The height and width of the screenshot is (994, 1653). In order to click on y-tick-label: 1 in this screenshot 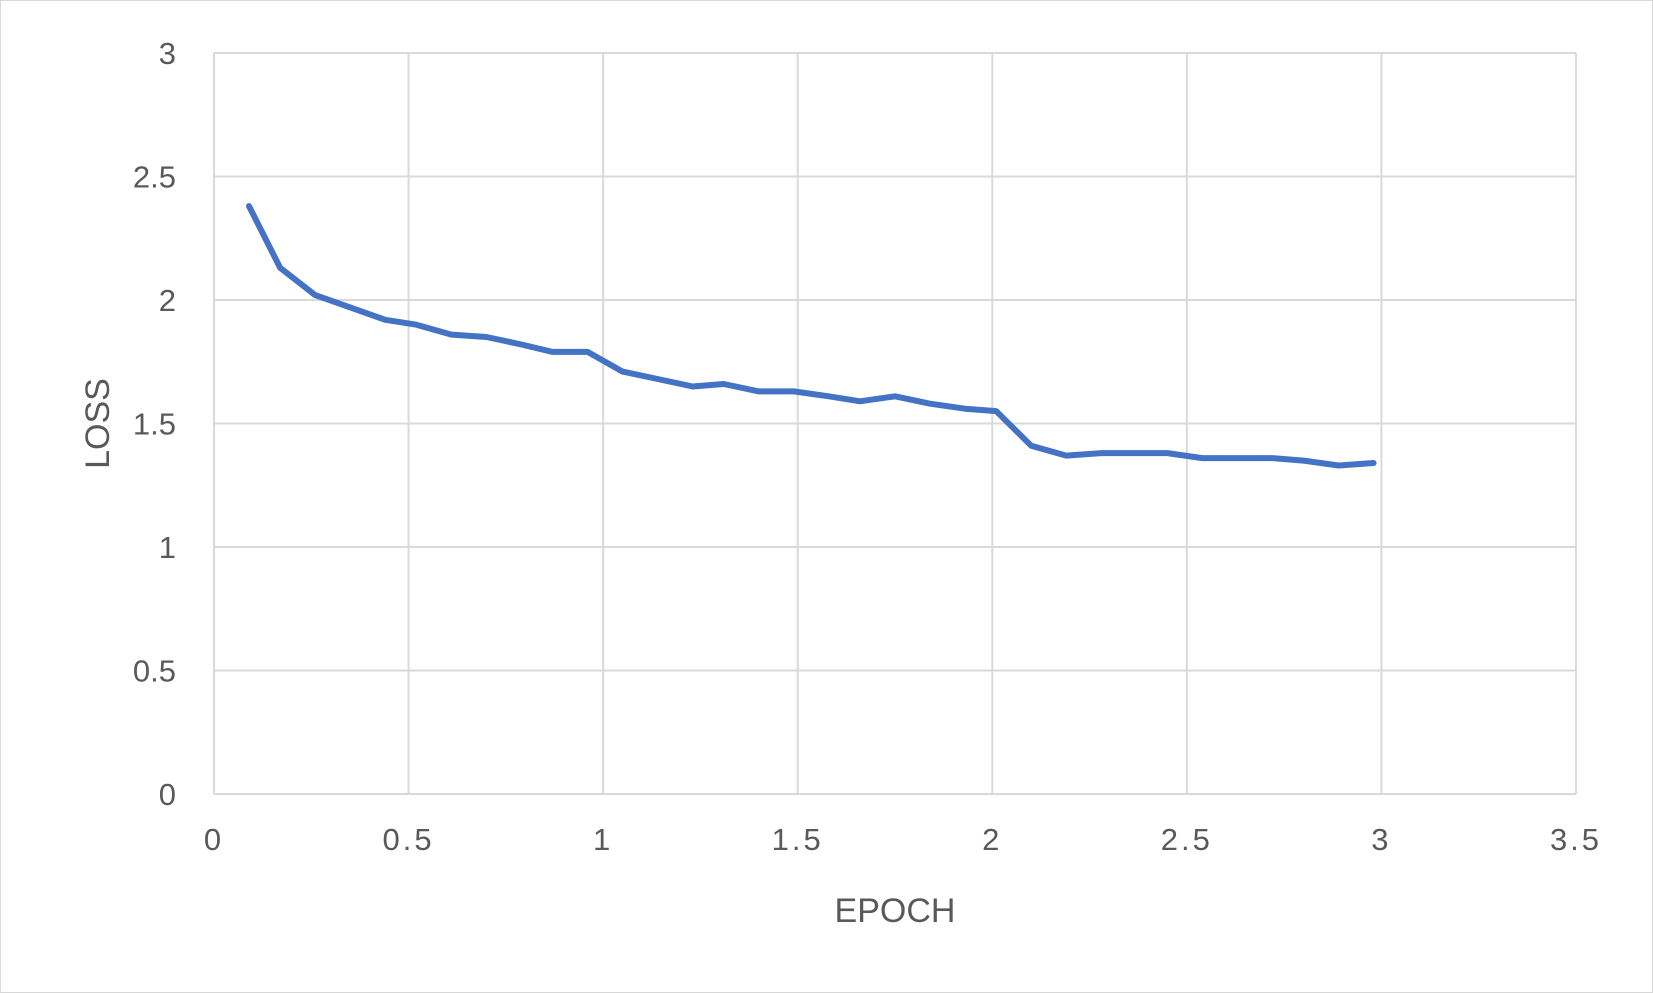, I will do `click(167, 547)`.